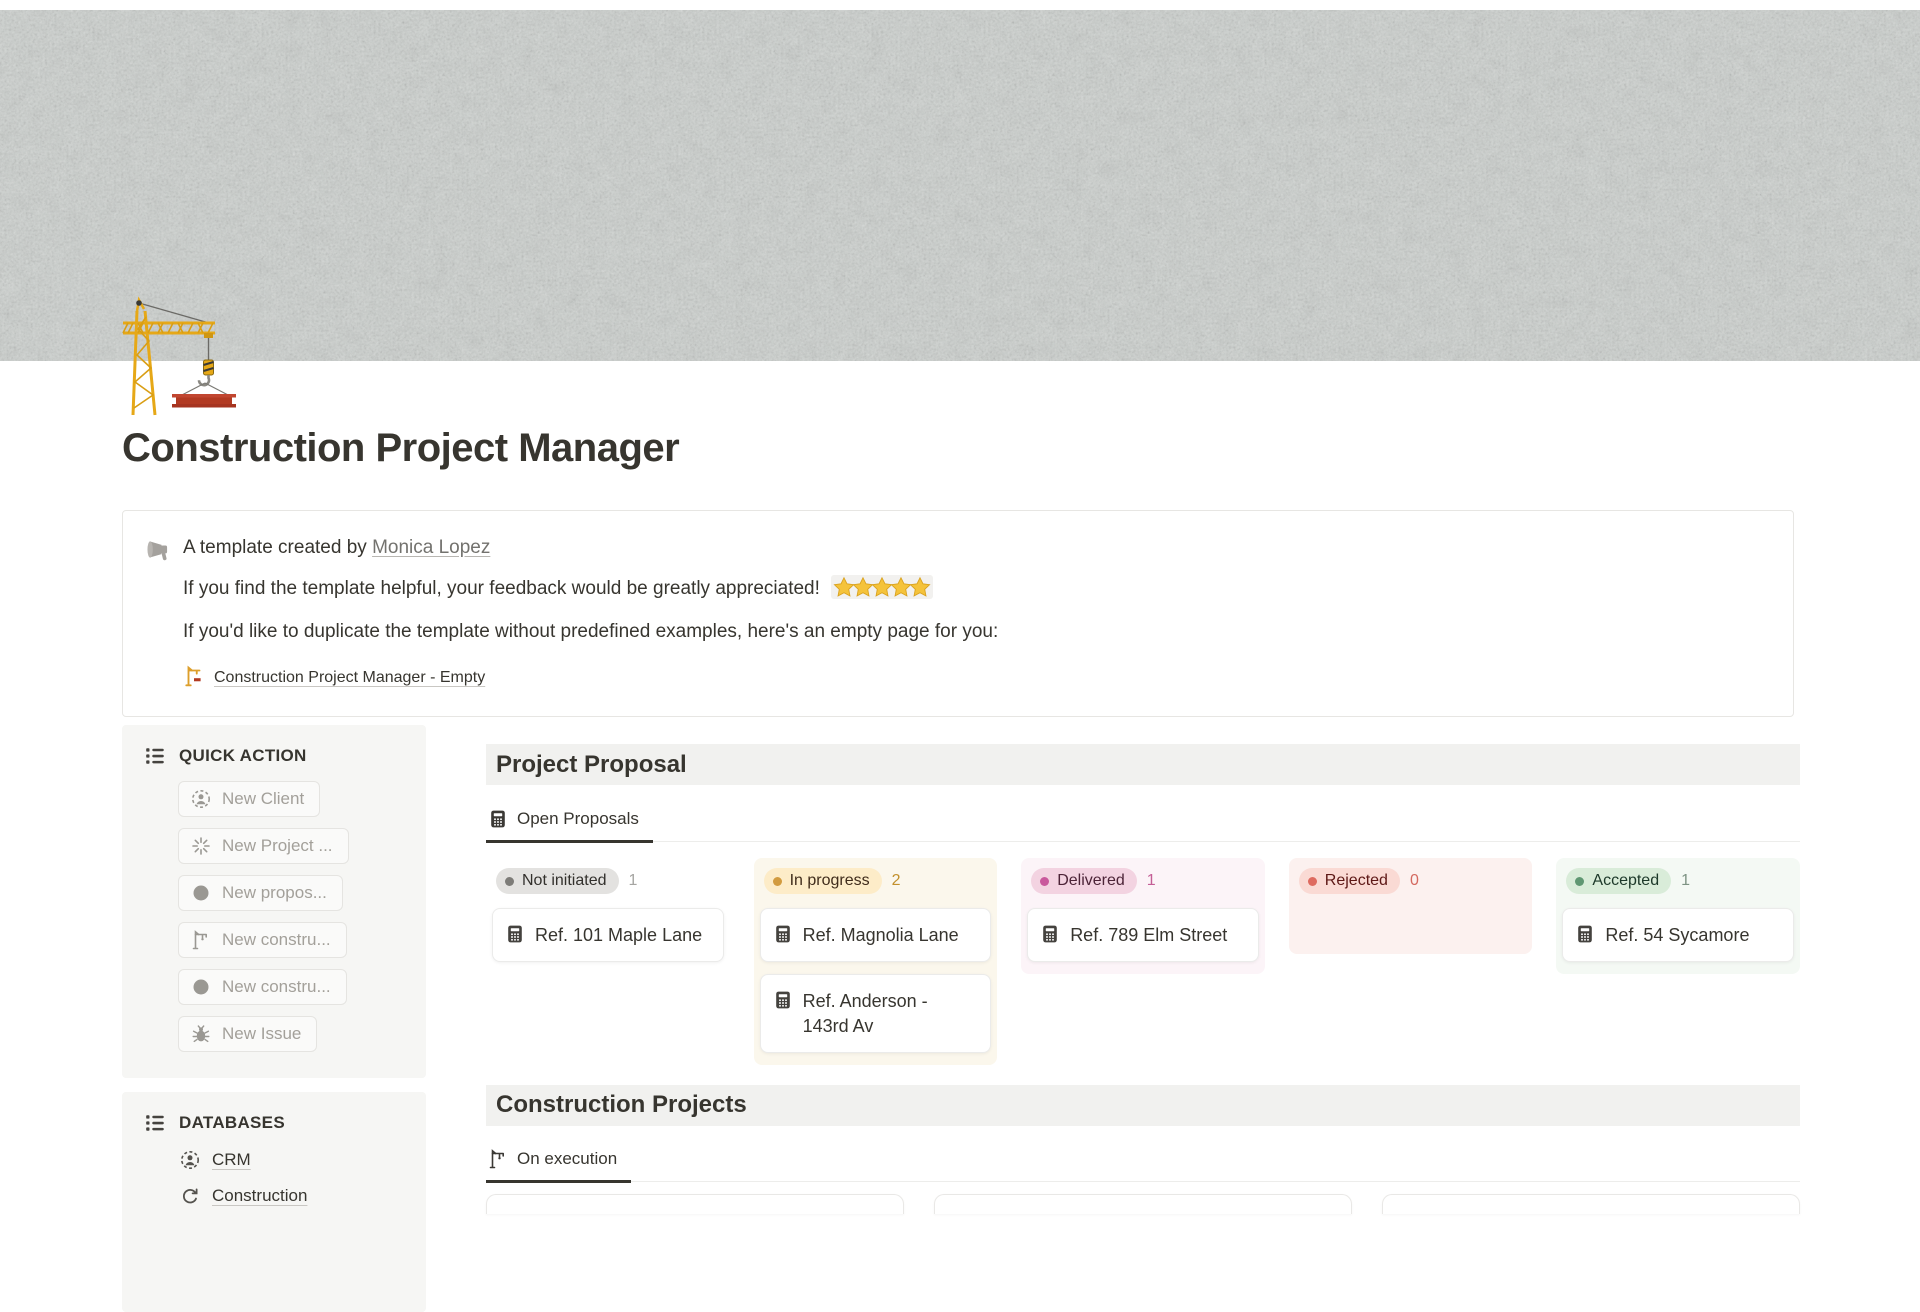 Image resolution: width=1920 pixels, height=1312 pixels. I want to click on proposal-card: Ref. Anderson - 143rd Av, so click(875, 1013).